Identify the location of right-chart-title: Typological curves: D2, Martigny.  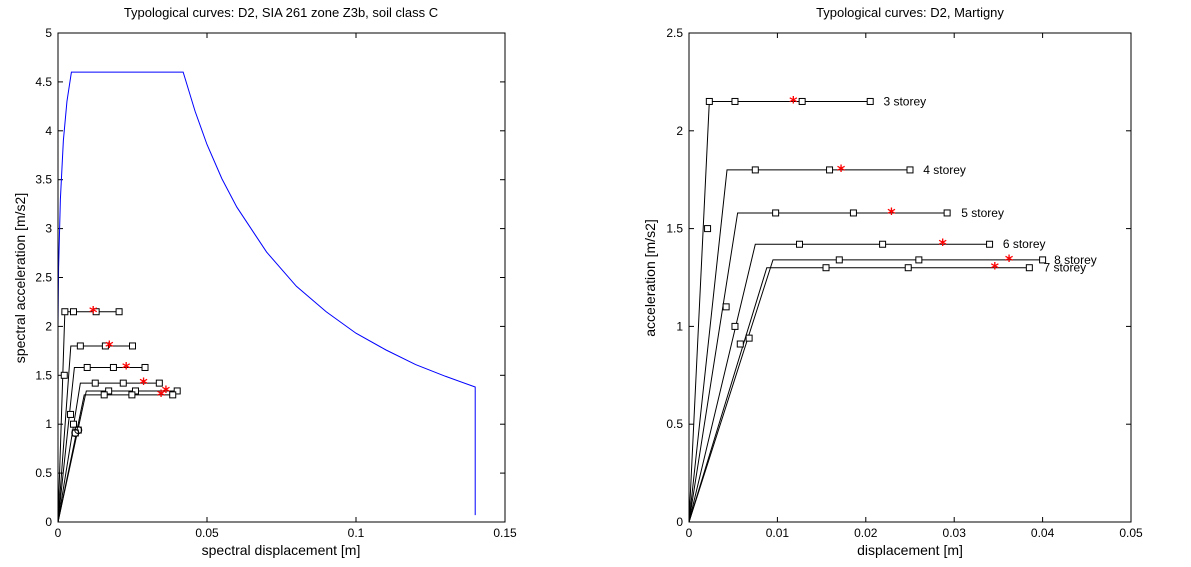
(910, 12).